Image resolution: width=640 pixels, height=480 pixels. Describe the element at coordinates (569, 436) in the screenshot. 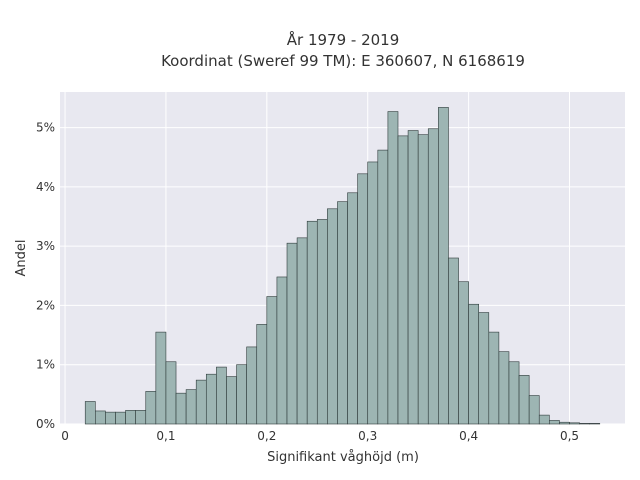

I see `x-tick-label: 0,5` at that location.